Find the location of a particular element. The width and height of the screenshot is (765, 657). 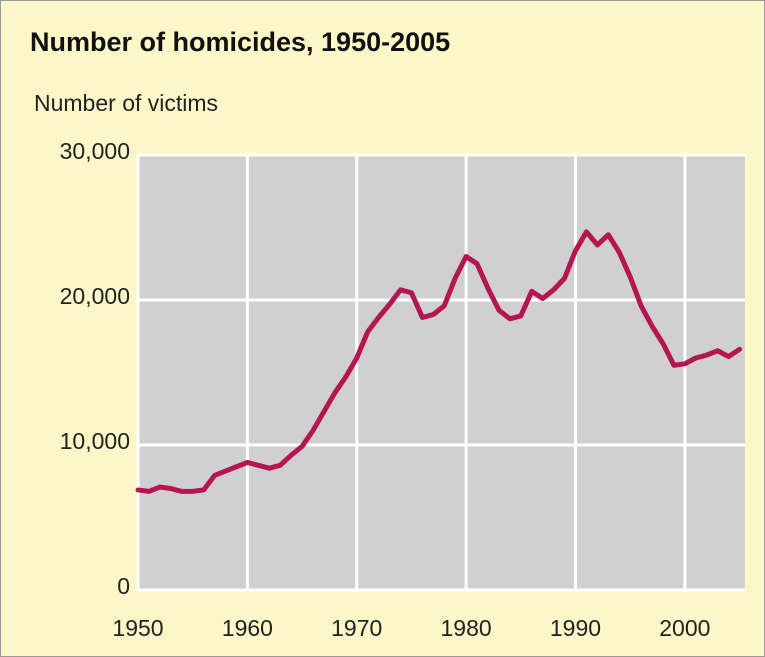

x-tick-label: 1990 is located at coordinates (575, 628).